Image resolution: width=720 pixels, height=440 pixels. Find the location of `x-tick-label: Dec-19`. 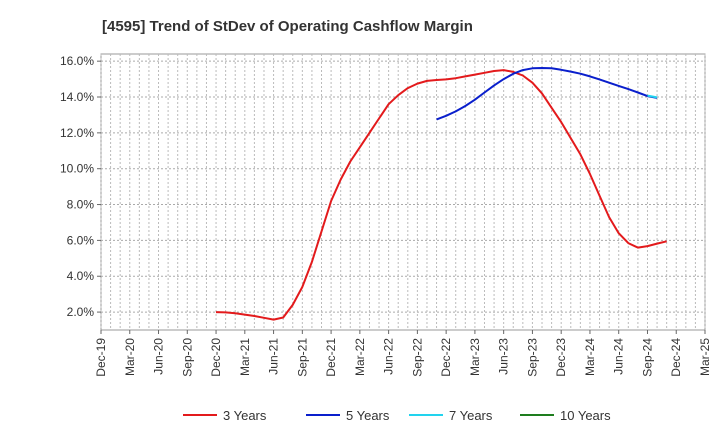

x-tick-label: Dec-19 is located at coordinates (101, 357).